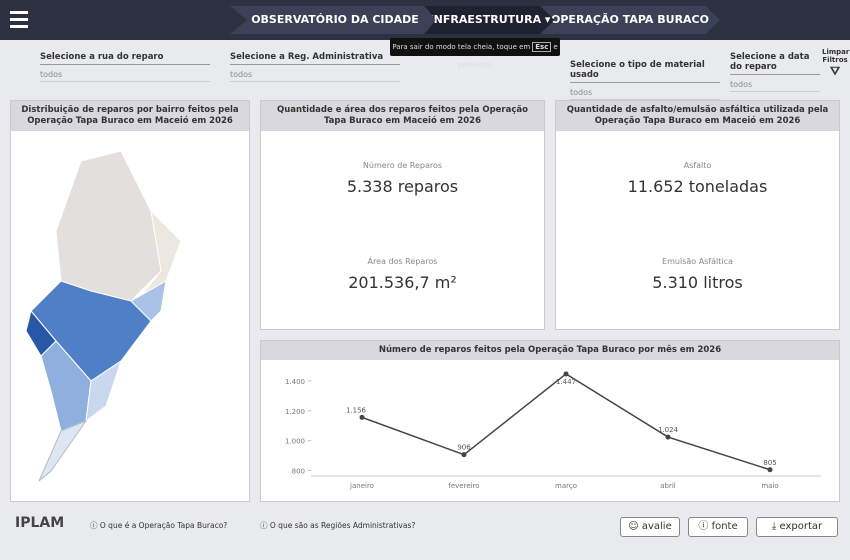  I want to click on fonte-button: ⓘ fonte, so click(718, 527).